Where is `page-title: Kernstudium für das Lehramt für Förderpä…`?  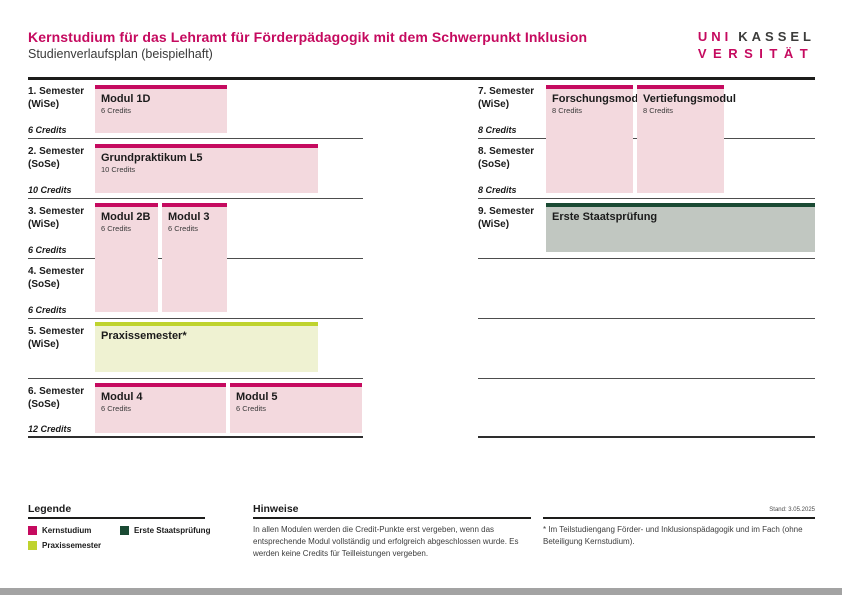
page-title: Kernstudium für das Lehramt für Förderpä… is located at coordinates (308, 37).